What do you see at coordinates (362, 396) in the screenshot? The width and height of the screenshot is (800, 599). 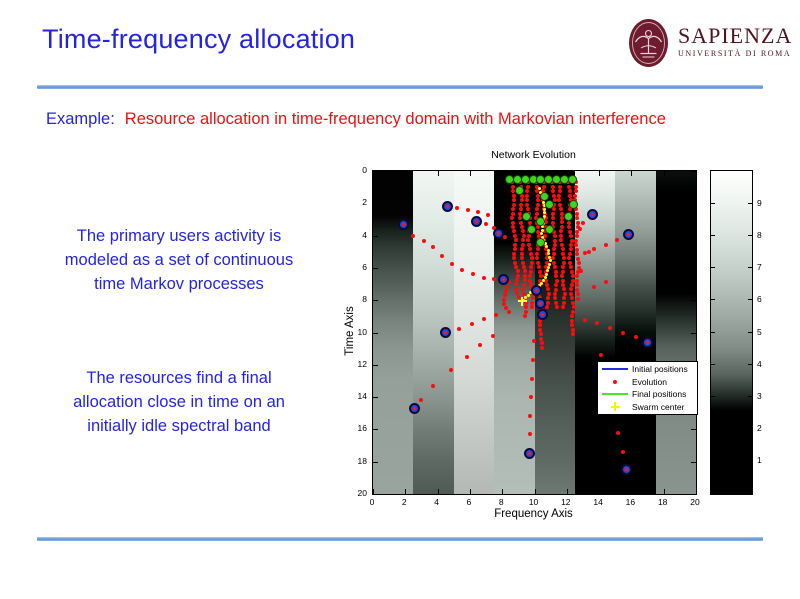 I see `y-tick-label: 14` at bounding box center [362, 396].